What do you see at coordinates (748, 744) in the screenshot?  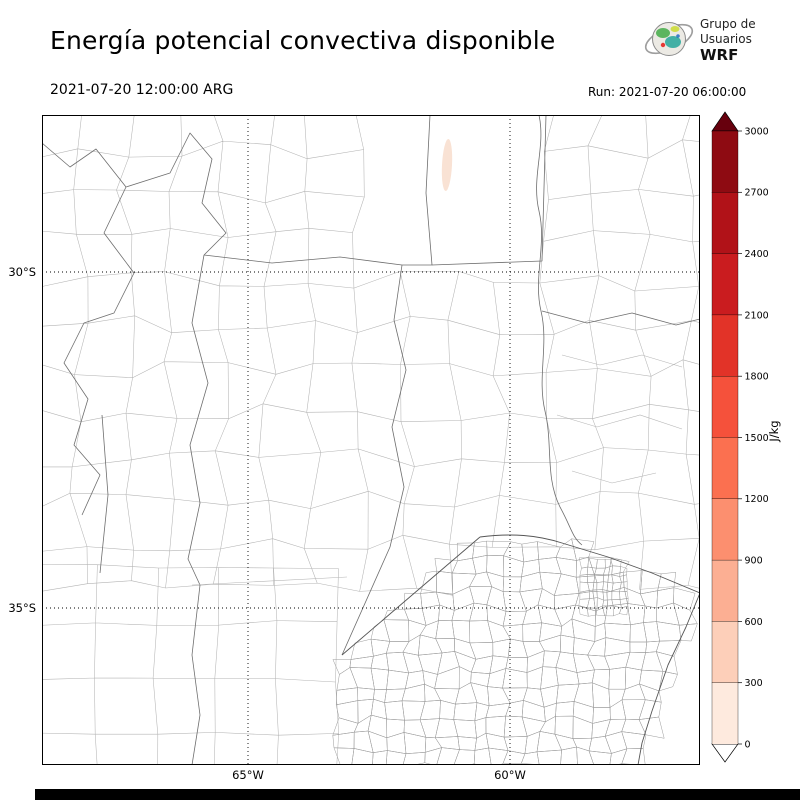 I see `svg-text: 0` at bounding box center [748, 744].